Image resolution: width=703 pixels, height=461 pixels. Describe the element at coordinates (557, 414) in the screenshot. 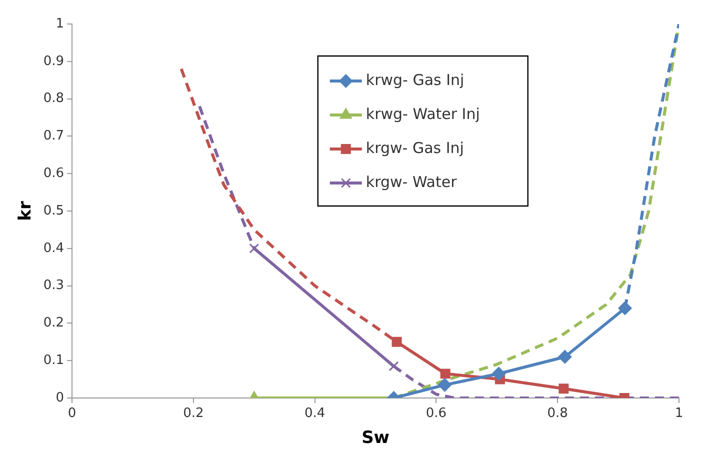

I see `x-tick-label: 0.8` at that location.